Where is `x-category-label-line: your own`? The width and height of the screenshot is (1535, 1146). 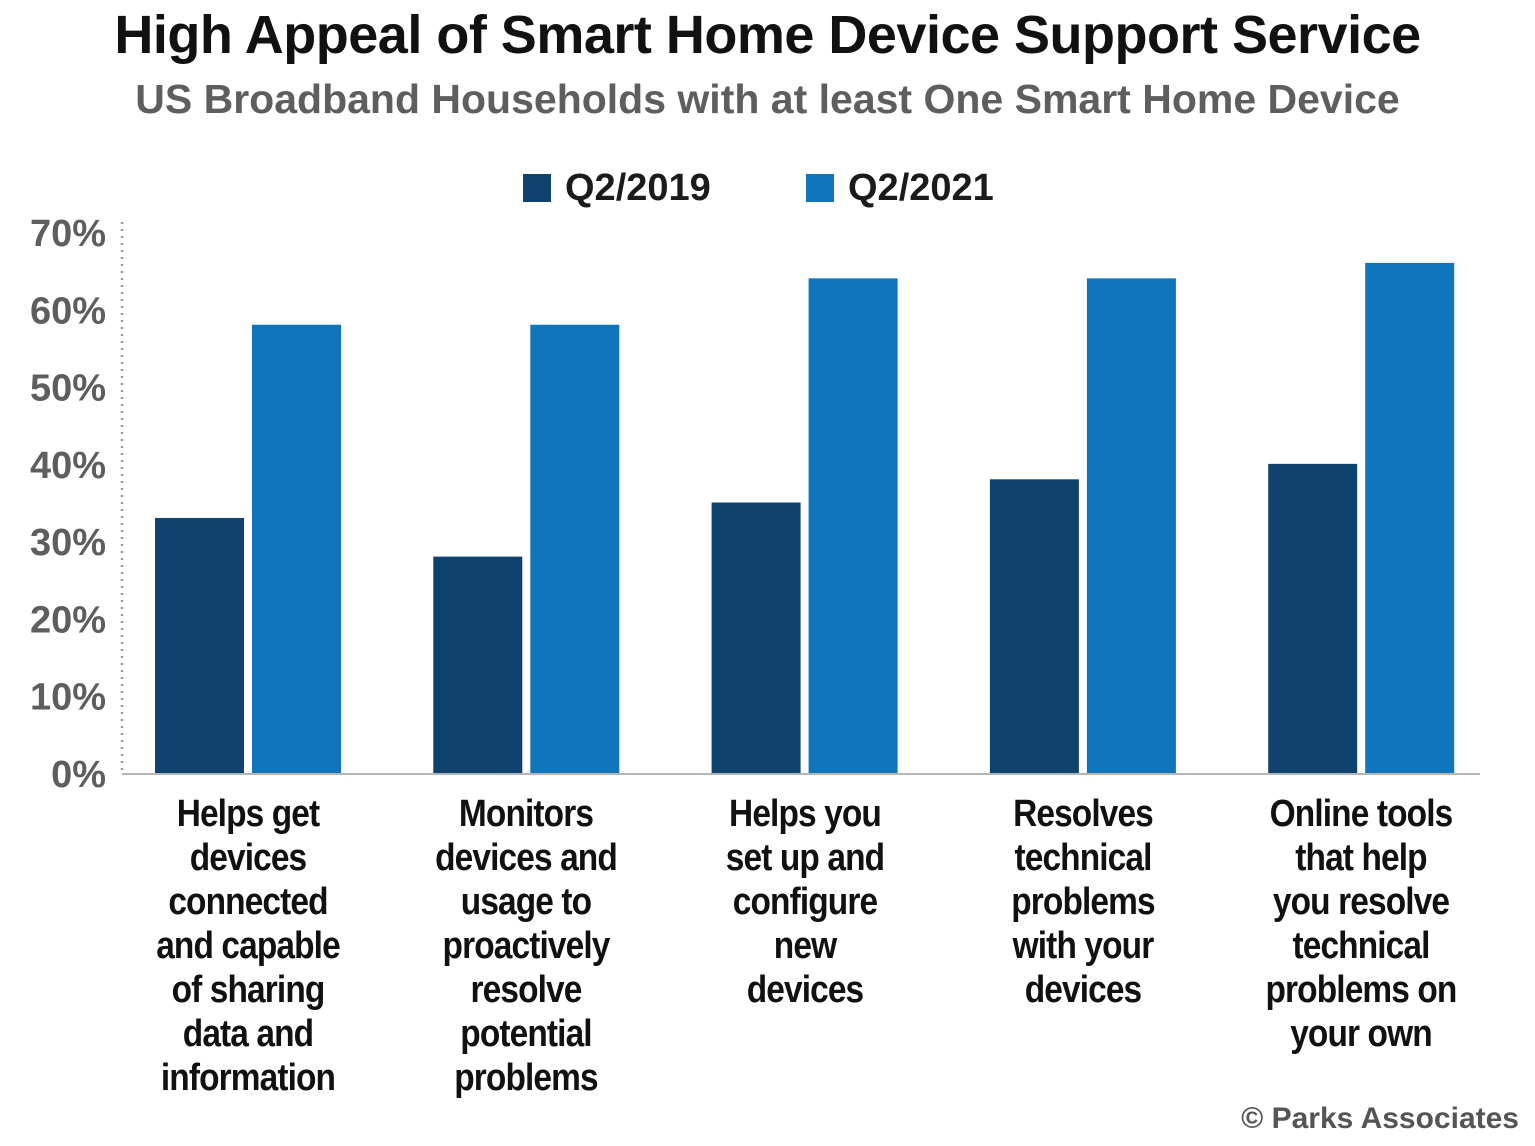
x-category-label-line: your own is located at coordinates (1361, 1034).